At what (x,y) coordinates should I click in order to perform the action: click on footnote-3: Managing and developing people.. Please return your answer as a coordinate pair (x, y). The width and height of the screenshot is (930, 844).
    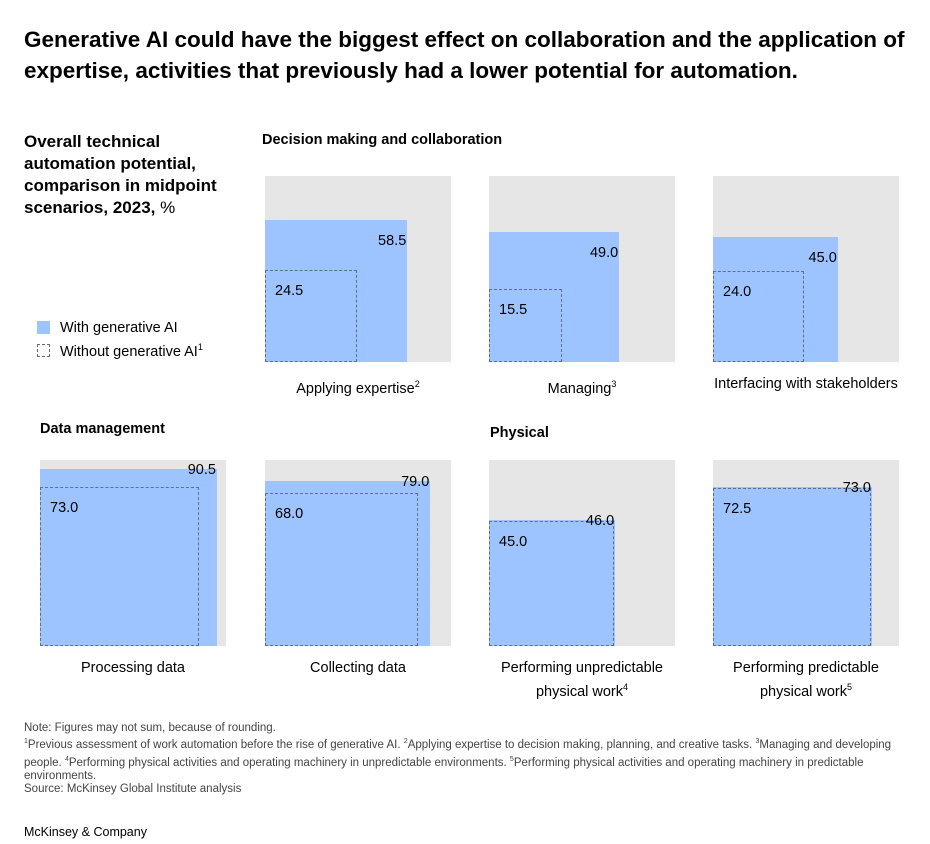
    Looking at the image, I should click on (458, 754).